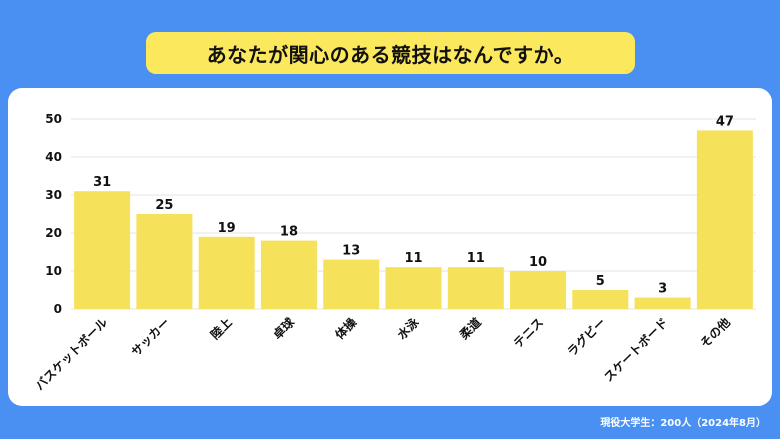 The height and width of the screenshot is (439, 780). I want to click on bar-value-label: 3, so click(662, 289).